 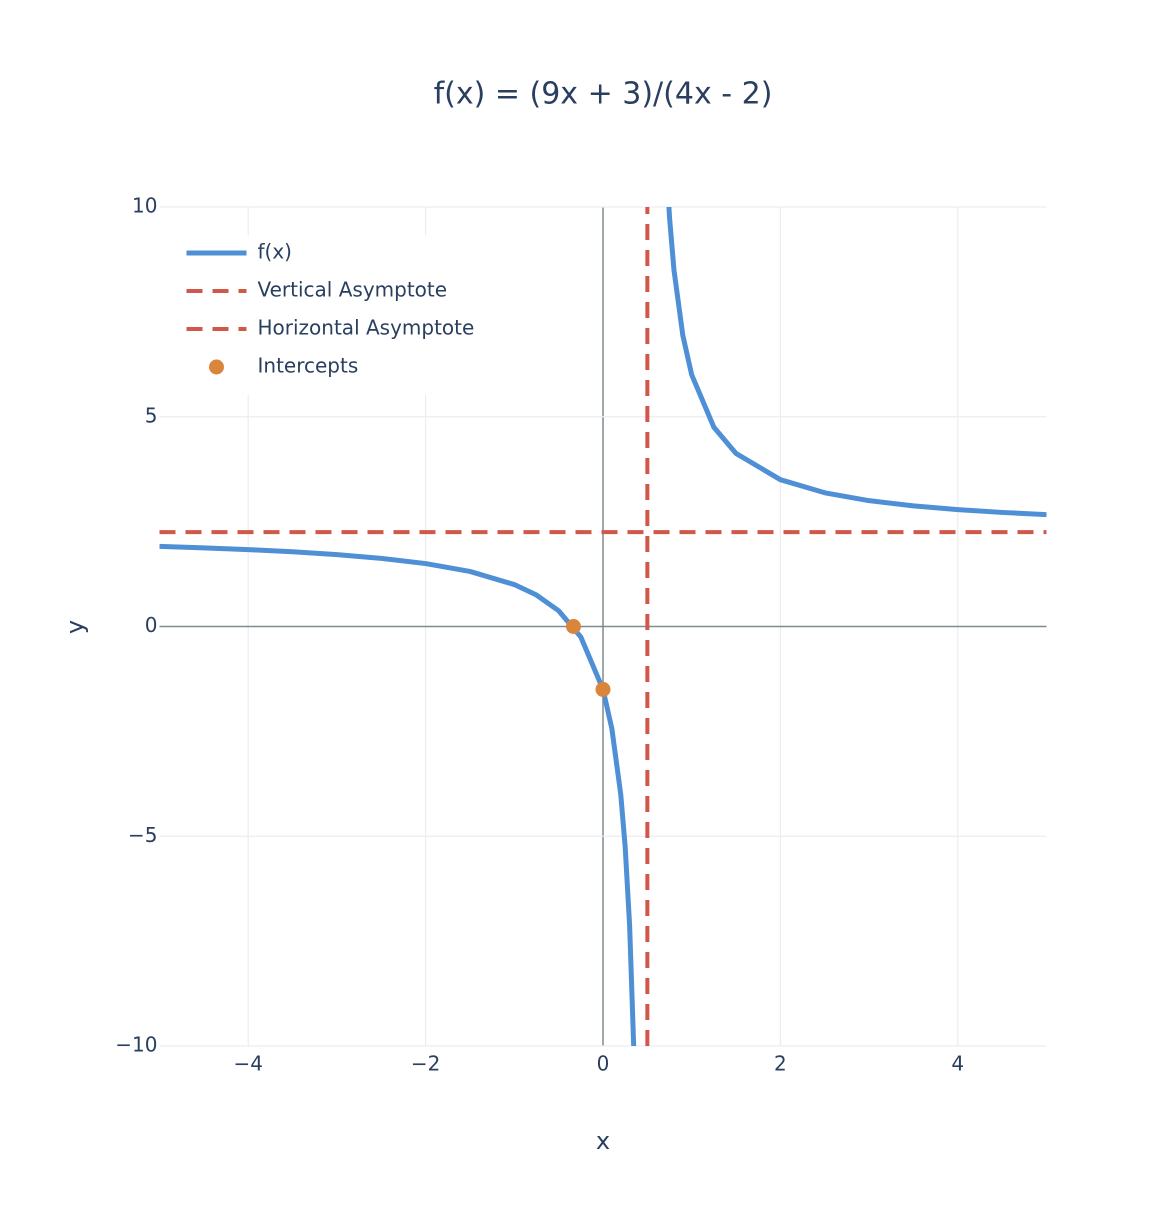 I want to click on x-tick-label: −2, so click(x=425, y=1064).